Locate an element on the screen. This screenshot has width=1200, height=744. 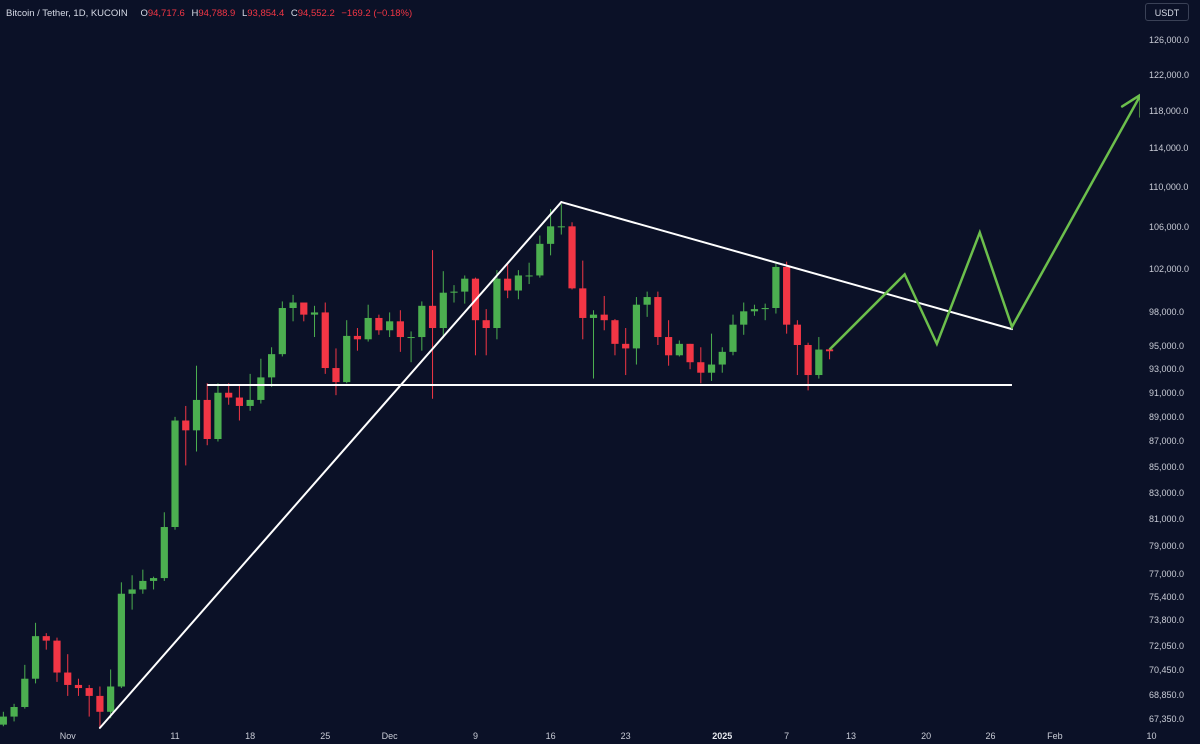
open-value: 94,717.6 is located at coordinates (166, 13).